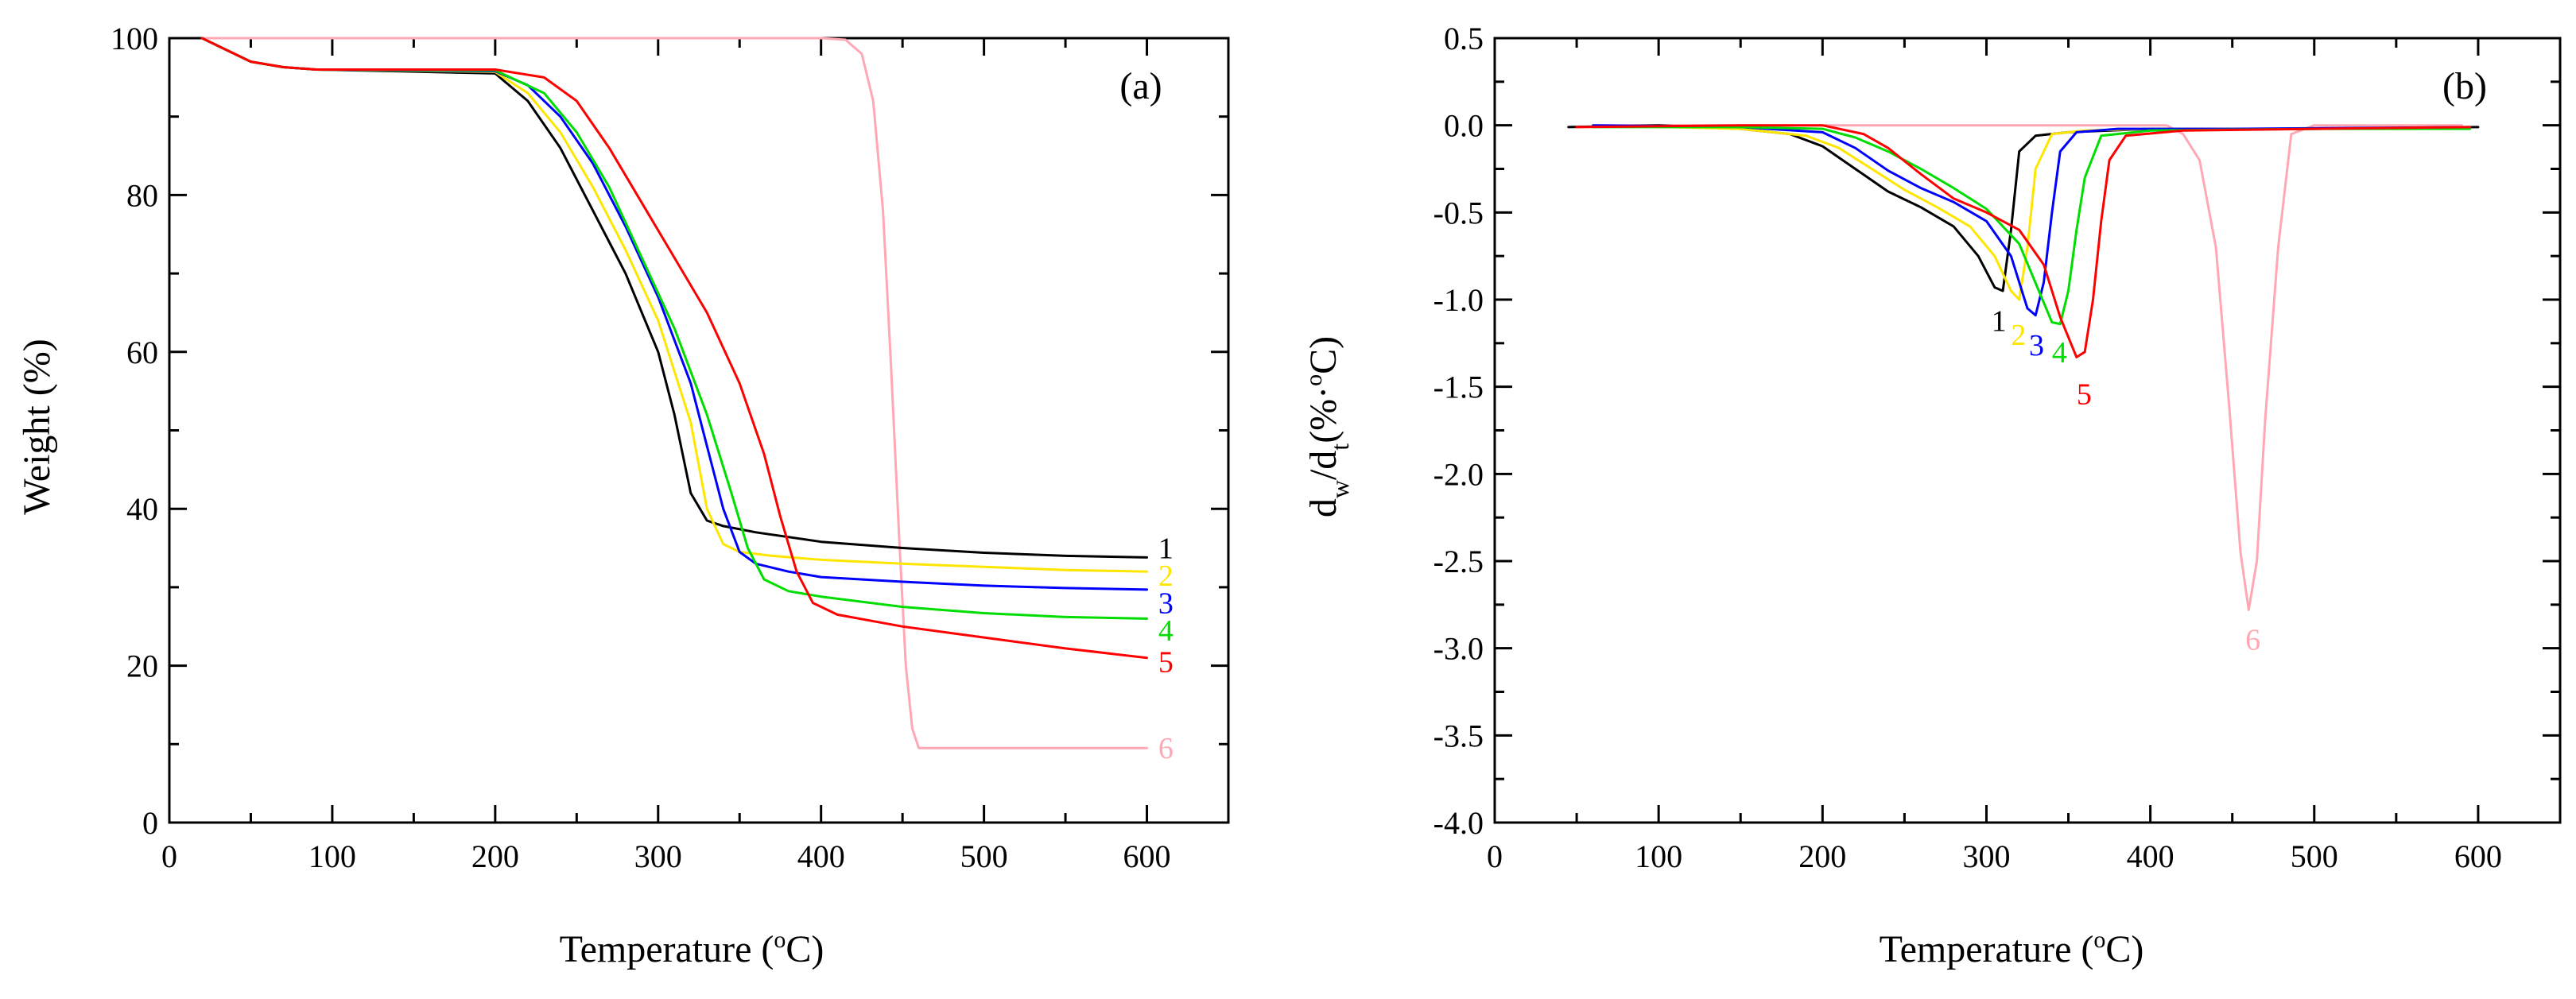  What do you see at coordinates (1458, 735) in the screenshot?
I see `panel-b-y-tick-label: -3.5` at bounding box center [1458, 735].